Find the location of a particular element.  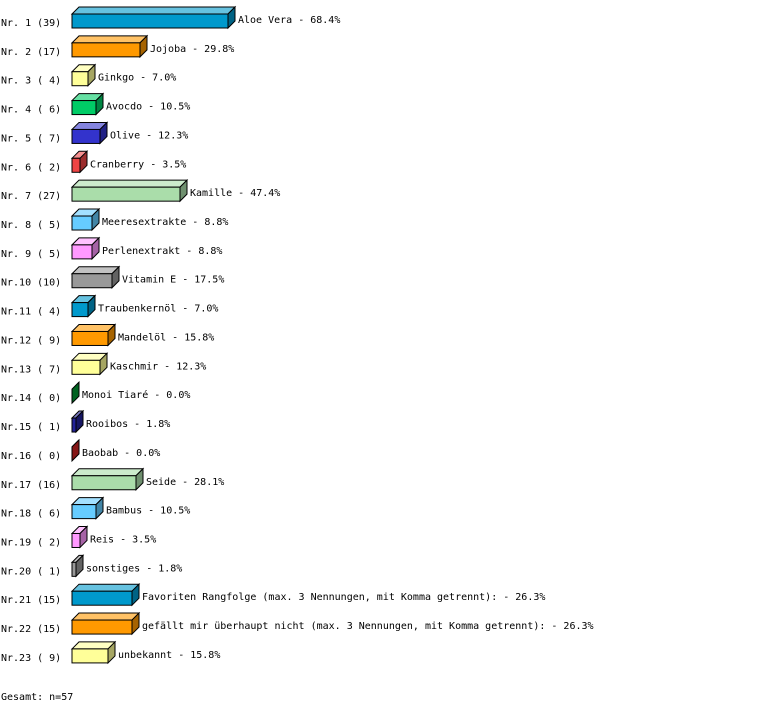

rank-label: Nr.12 ( 9) is located at coordinates (31, 340).